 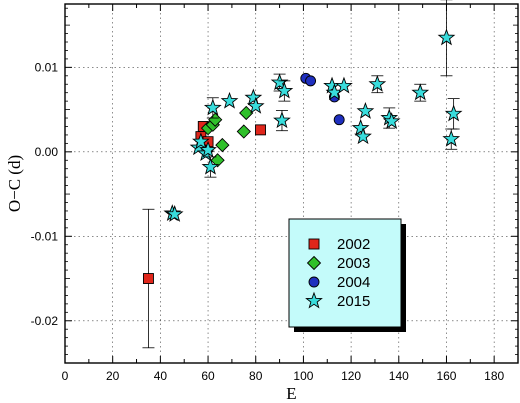 I want to click on legend-marker-2002, so click(x=314, y=244).